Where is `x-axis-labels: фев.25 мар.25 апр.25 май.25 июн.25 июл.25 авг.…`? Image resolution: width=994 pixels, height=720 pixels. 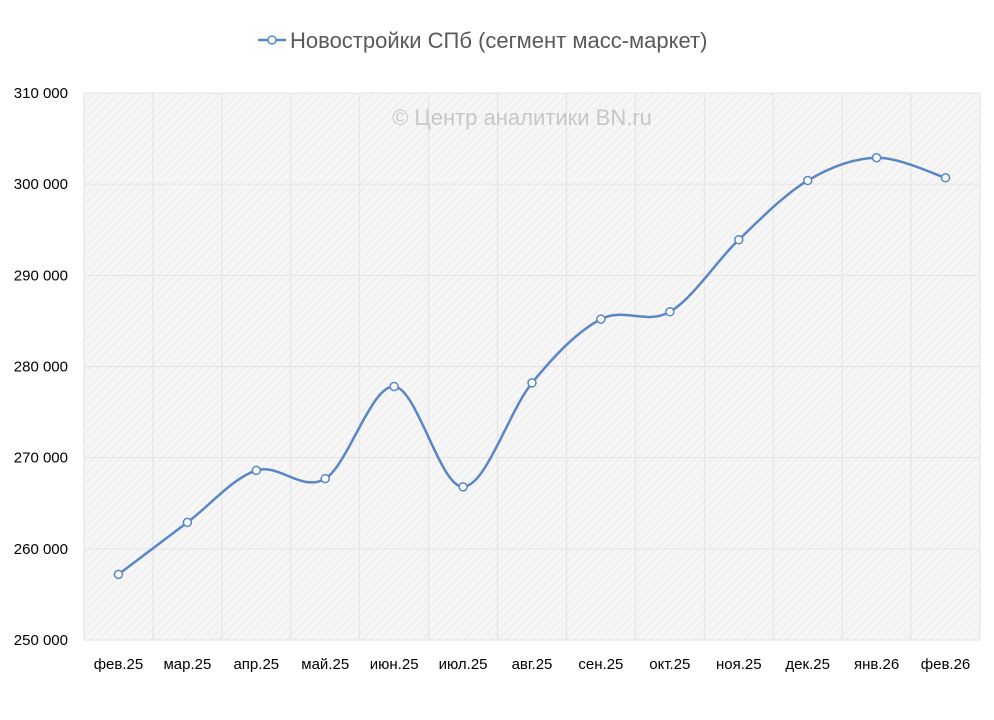 x-axis-labels: фев.25 мар.25 апр.25 май.25 июн.25 июл.25 авг.… is located at coordinates (532, 664).